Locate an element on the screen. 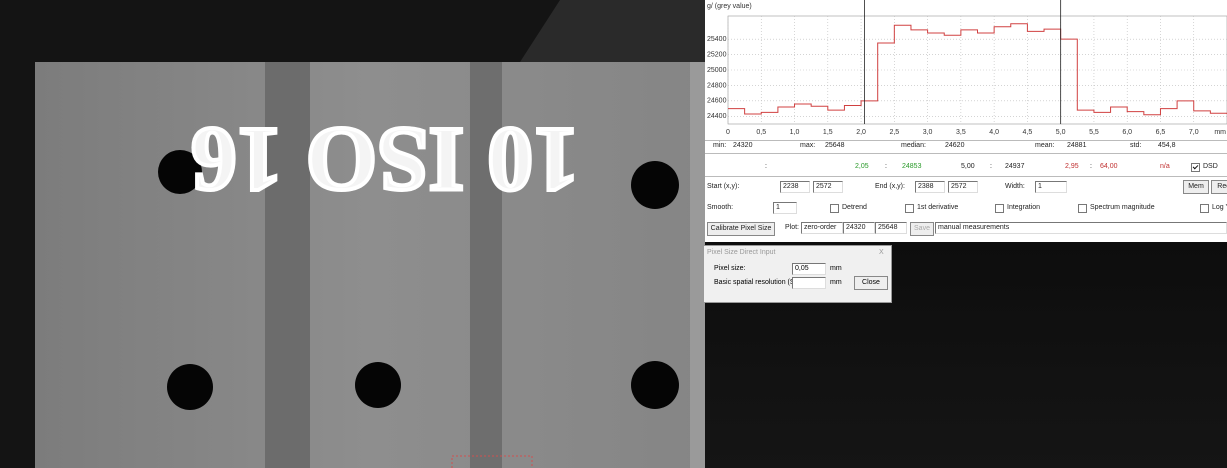  input is located at coordinates (809, 283).